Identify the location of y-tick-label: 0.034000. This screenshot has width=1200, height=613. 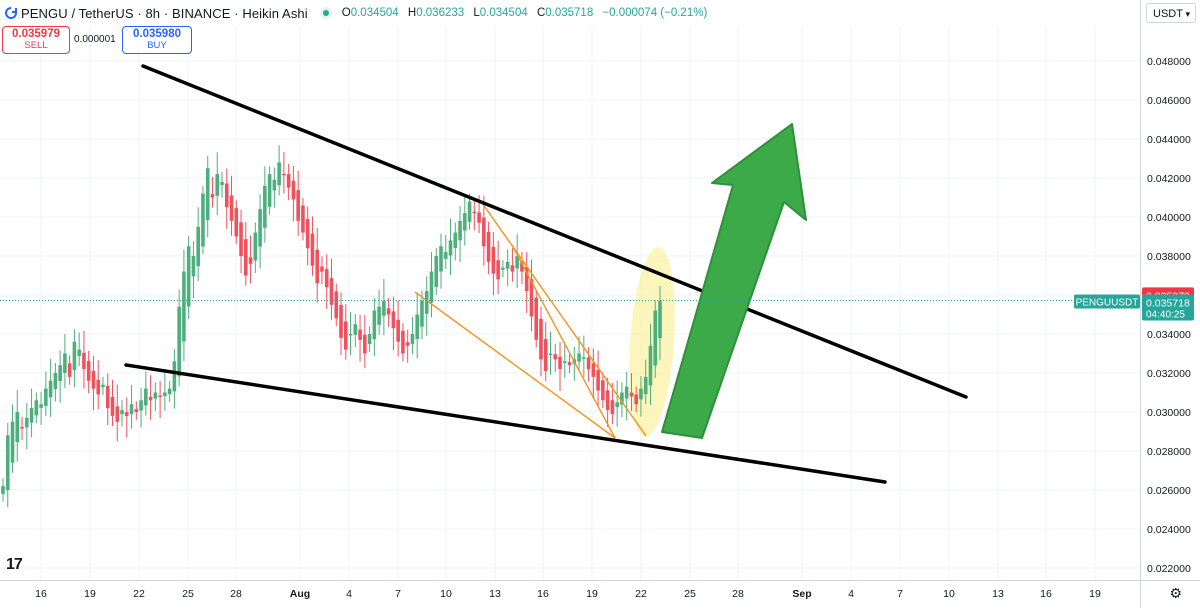
(1169, 335).